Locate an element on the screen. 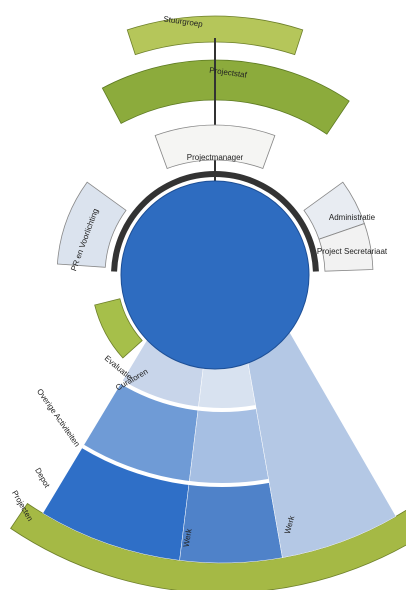  label: Overige Activiteiten is located at coordinates (58, 417).